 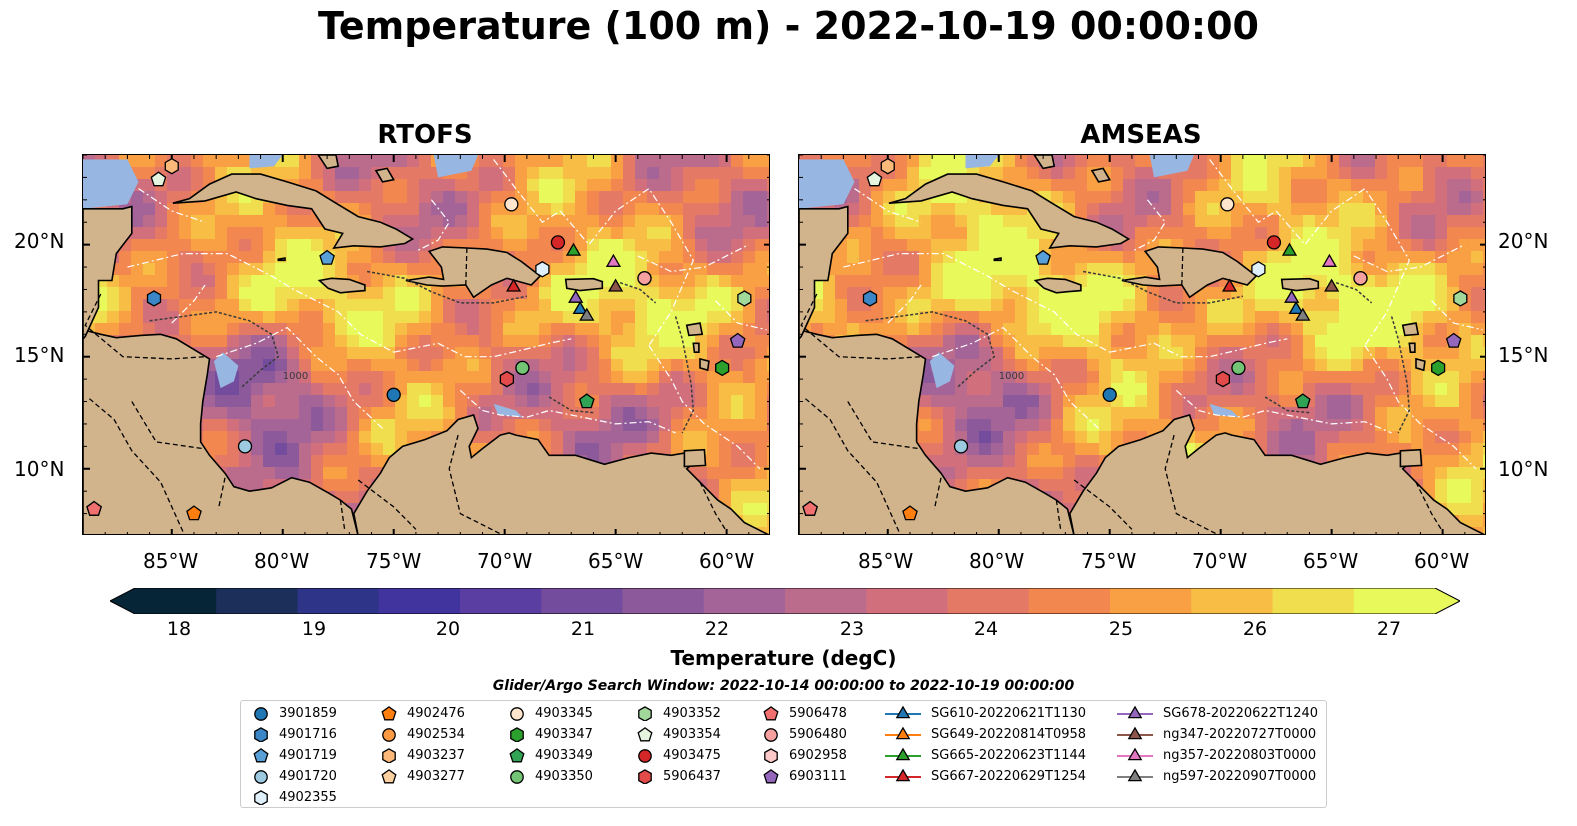 I want to click on legend-label: 6903111, so click(x=818, y=776).